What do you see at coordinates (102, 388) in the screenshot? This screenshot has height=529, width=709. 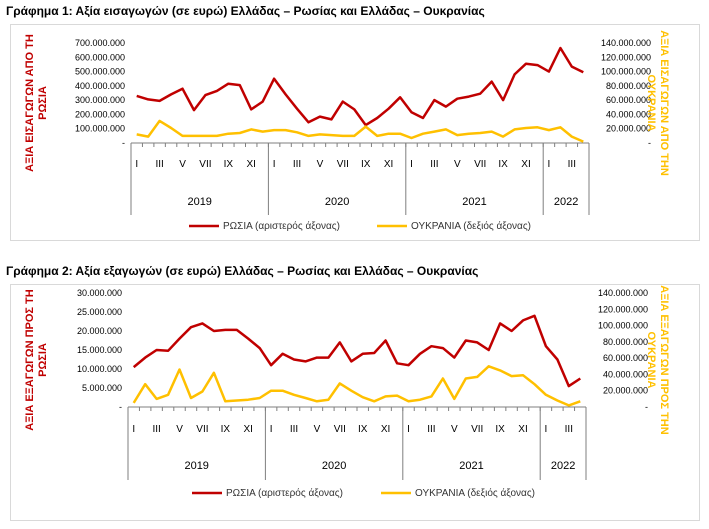 I see `left-tick-label: 5.000.000` at bounding box center [102, 388].